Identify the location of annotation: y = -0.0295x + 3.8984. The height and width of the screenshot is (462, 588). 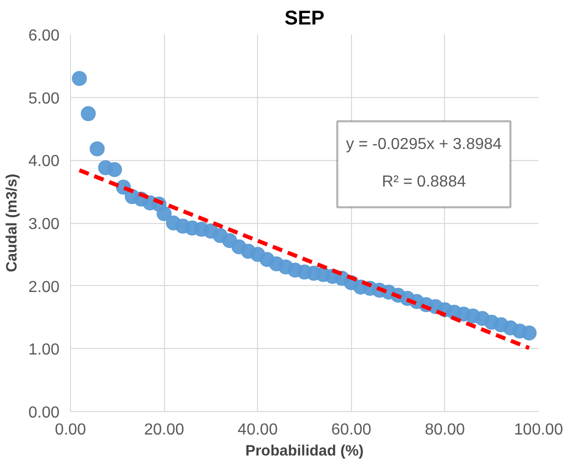
(424, 144).